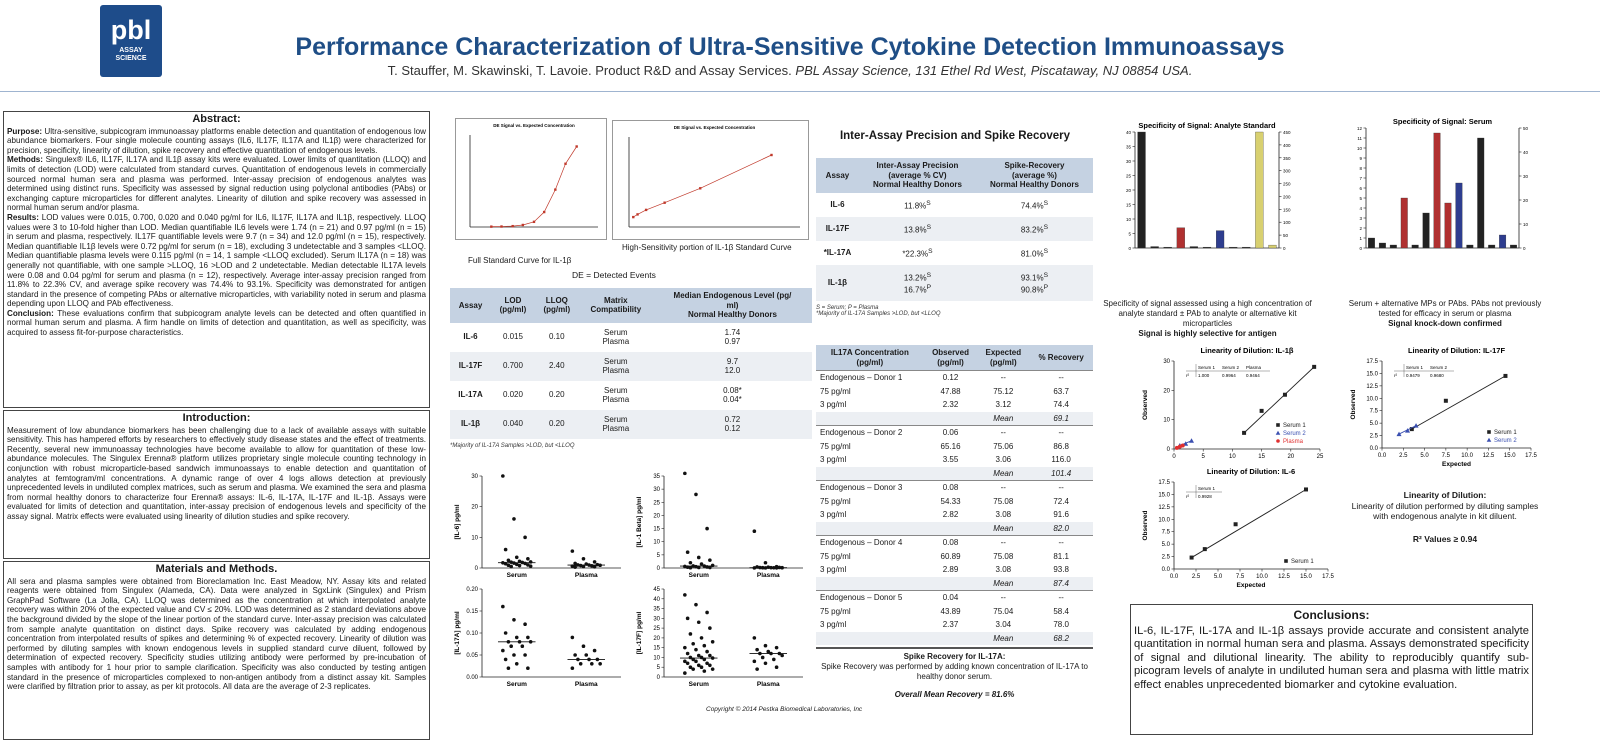 Image resolution: width=1600 pixels, height=743 pixels. I want to click on table-row: IL-17F 13.8%S 83.2%S, so click(954, 228).